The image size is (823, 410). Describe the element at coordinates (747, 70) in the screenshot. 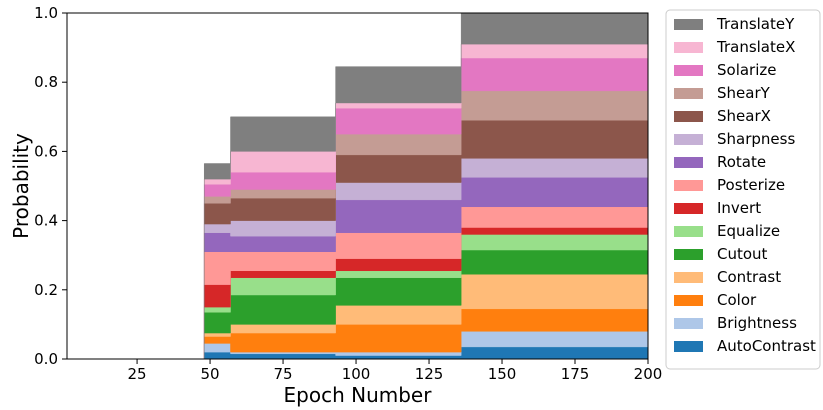

I see `legend-label-solarize: Solarize` at that location.